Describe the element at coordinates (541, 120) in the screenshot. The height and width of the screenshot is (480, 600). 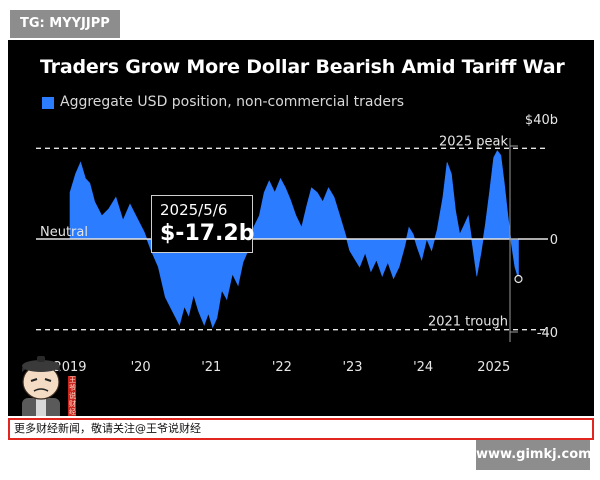
I see `y-tick-label: $40b` at that location.